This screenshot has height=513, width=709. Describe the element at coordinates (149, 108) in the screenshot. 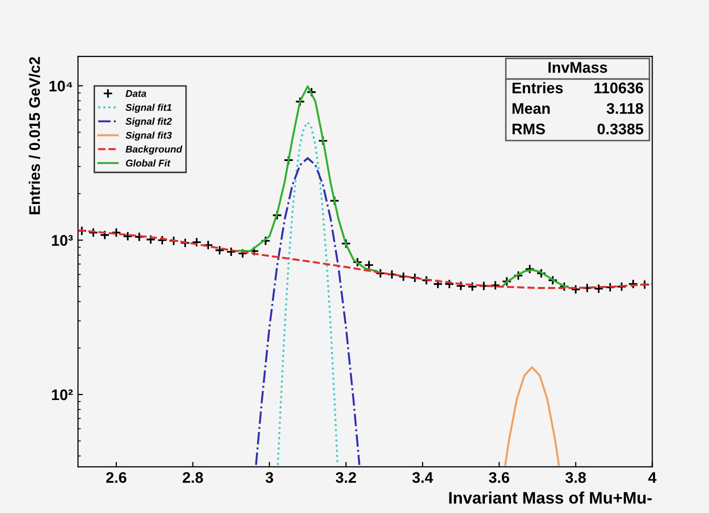

I see `legend-label: Signal fit1` at that location.